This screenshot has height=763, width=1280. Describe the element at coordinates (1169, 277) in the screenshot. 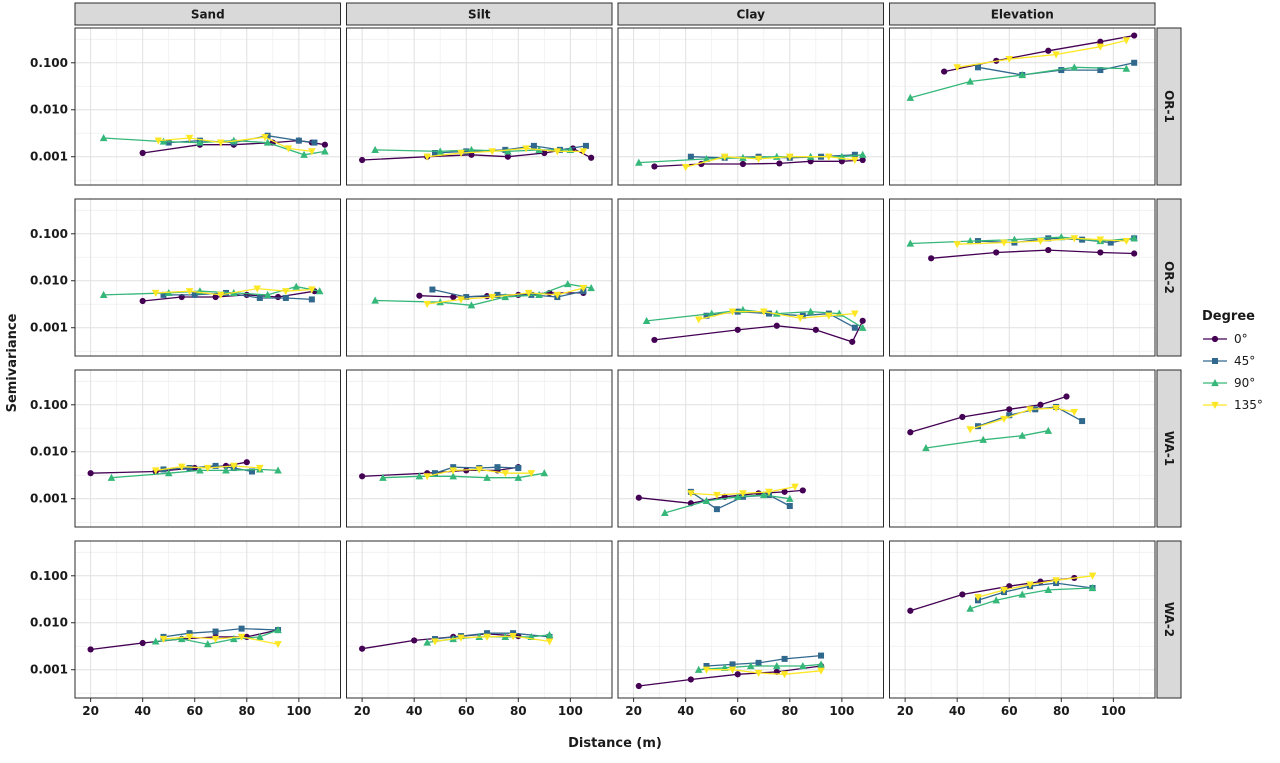

I see `facet-row-strip-OR-2: OR-2` at that location.